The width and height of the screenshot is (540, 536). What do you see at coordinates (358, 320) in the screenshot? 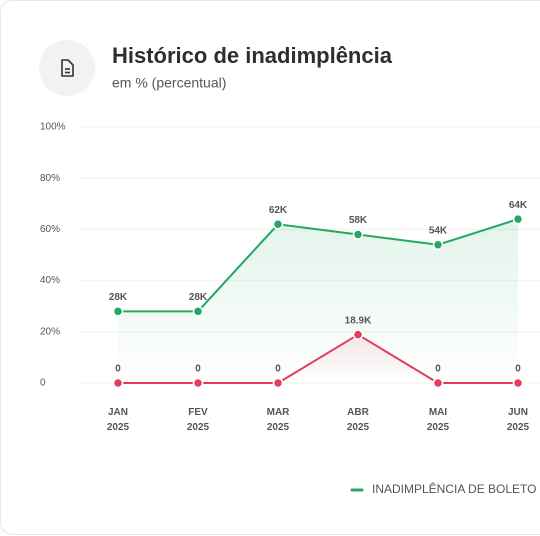
I see `data-label: 18.9K` at bounding box center [358, 320].